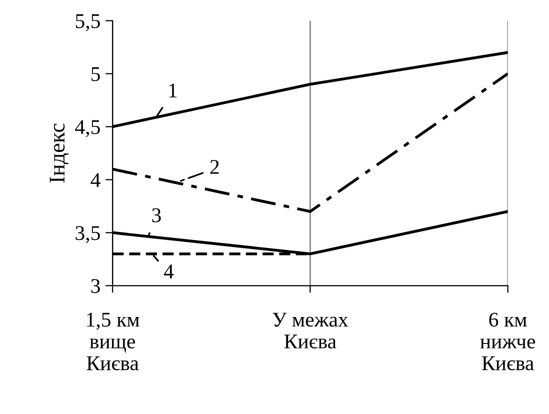  Describe the element at coordinates (95, 286) in the screenshot. I see `y-tick-label: 3` at that location.